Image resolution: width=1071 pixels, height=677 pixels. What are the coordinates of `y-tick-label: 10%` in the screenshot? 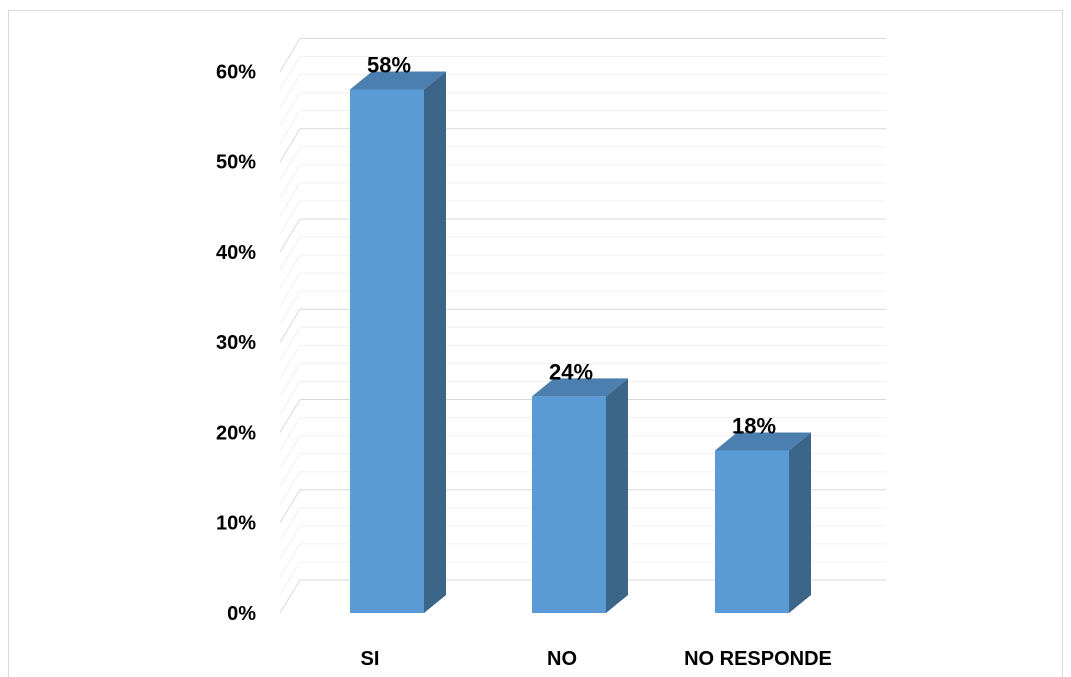 It's located at (236, 524).